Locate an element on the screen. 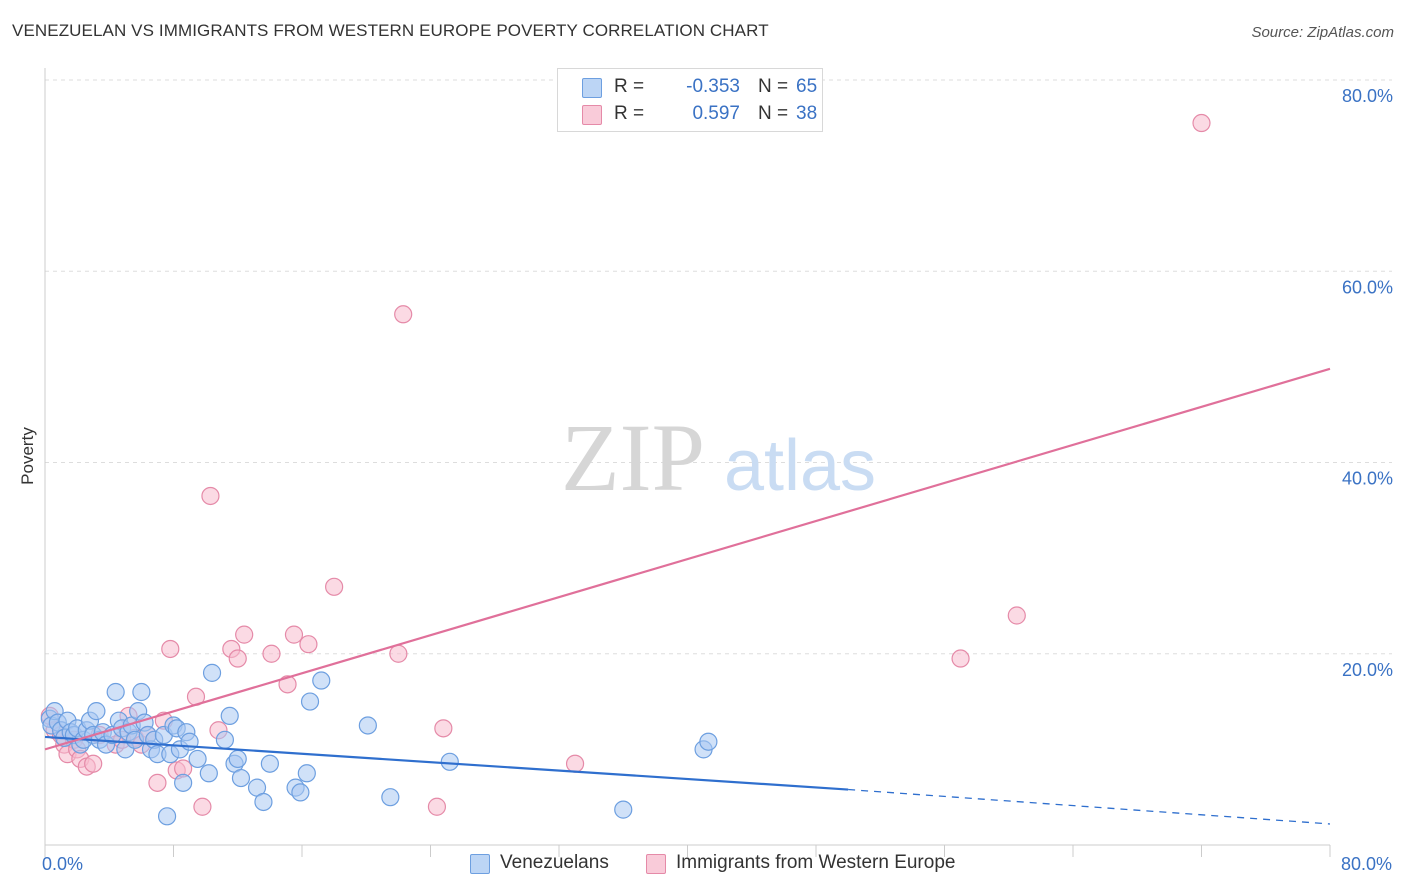 Image resolution: width=1406 pixels, height=892 pixels. blue-trend-line-extension is located at coordinates (1089, 806).